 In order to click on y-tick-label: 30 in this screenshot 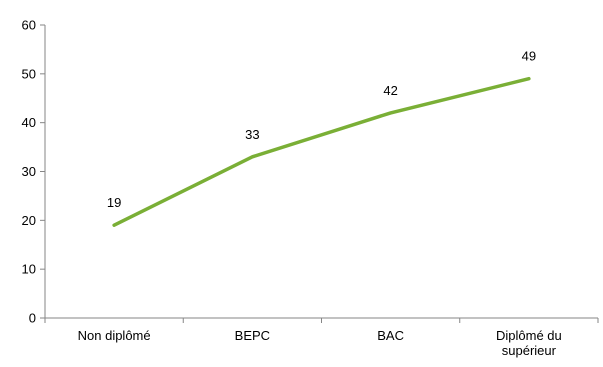, I will do `click(29, 171)`.